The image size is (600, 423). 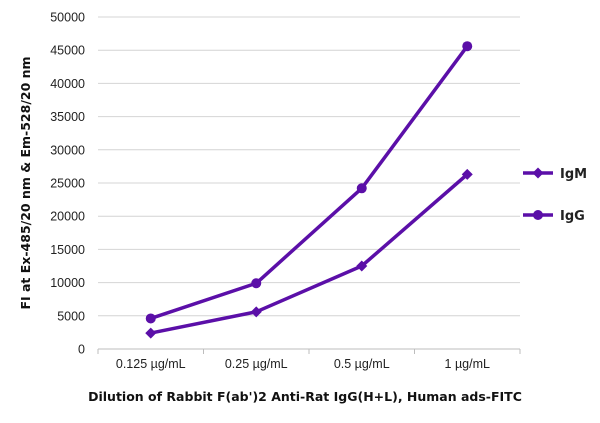 I want to click on x-tick-label: 1 µg/mL, so click(x=467, y=364).